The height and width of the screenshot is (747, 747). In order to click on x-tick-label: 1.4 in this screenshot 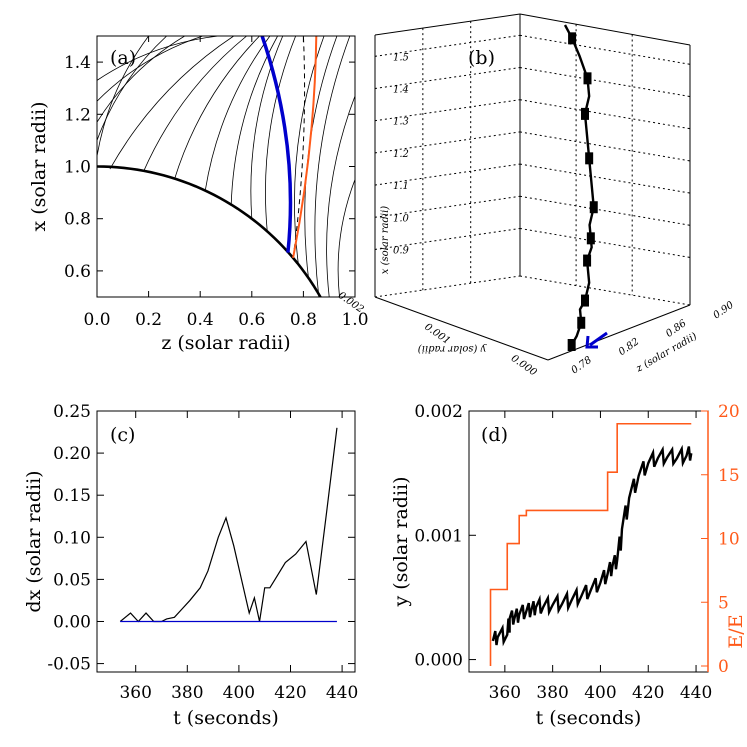, I will do `click(401, 90)`.